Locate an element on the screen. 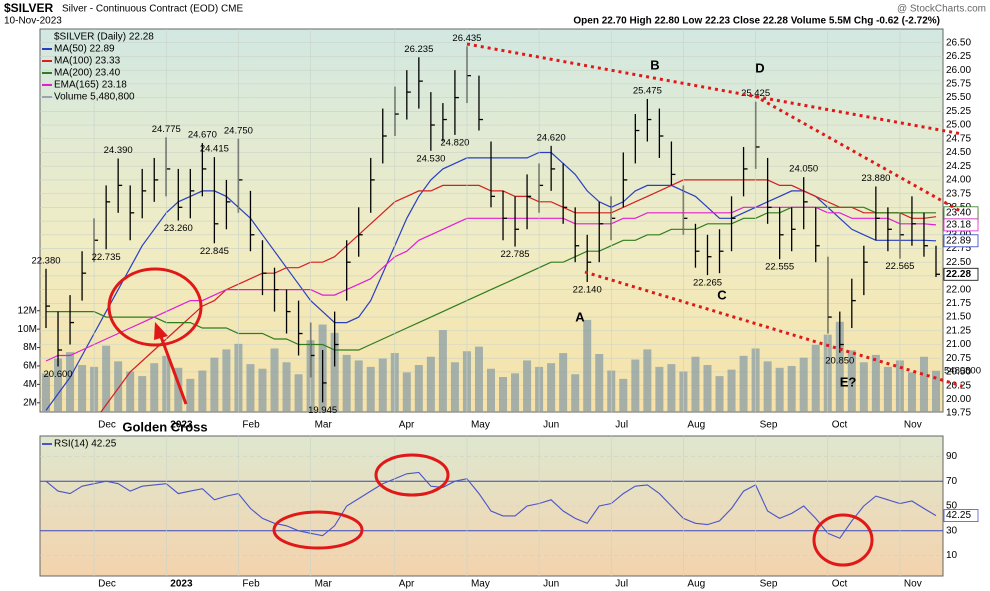  legend-entry: $SILVER (Daily) 22.28 is located at coordinates (104, 37).